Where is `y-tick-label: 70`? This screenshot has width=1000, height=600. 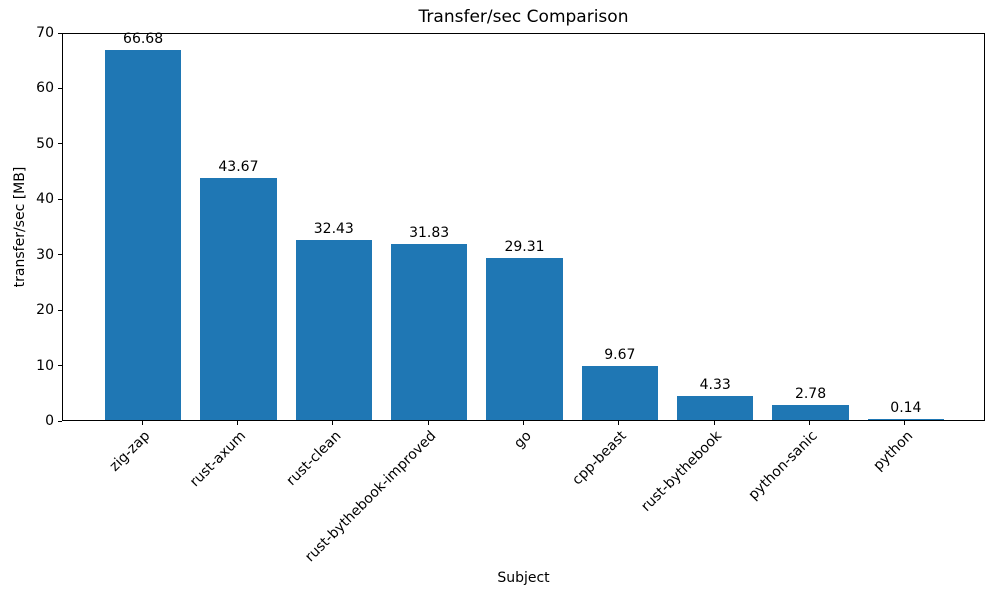
y-tick-label: 70 is located at coordinates (45, 33).